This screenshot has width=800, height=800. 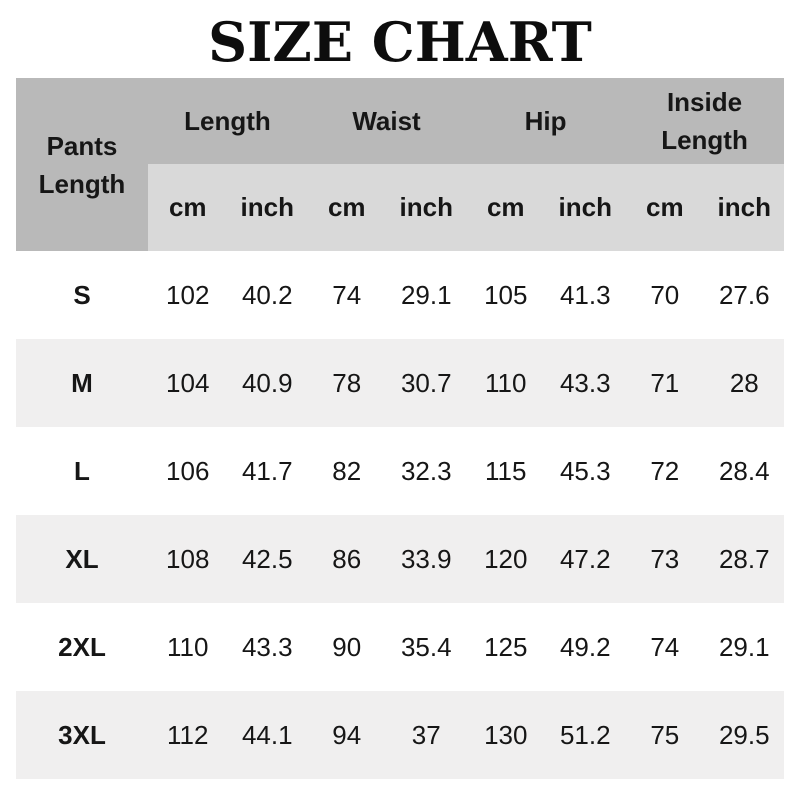 I want to click on corner-header-label: Pants Length, so click(x=82, y=164).